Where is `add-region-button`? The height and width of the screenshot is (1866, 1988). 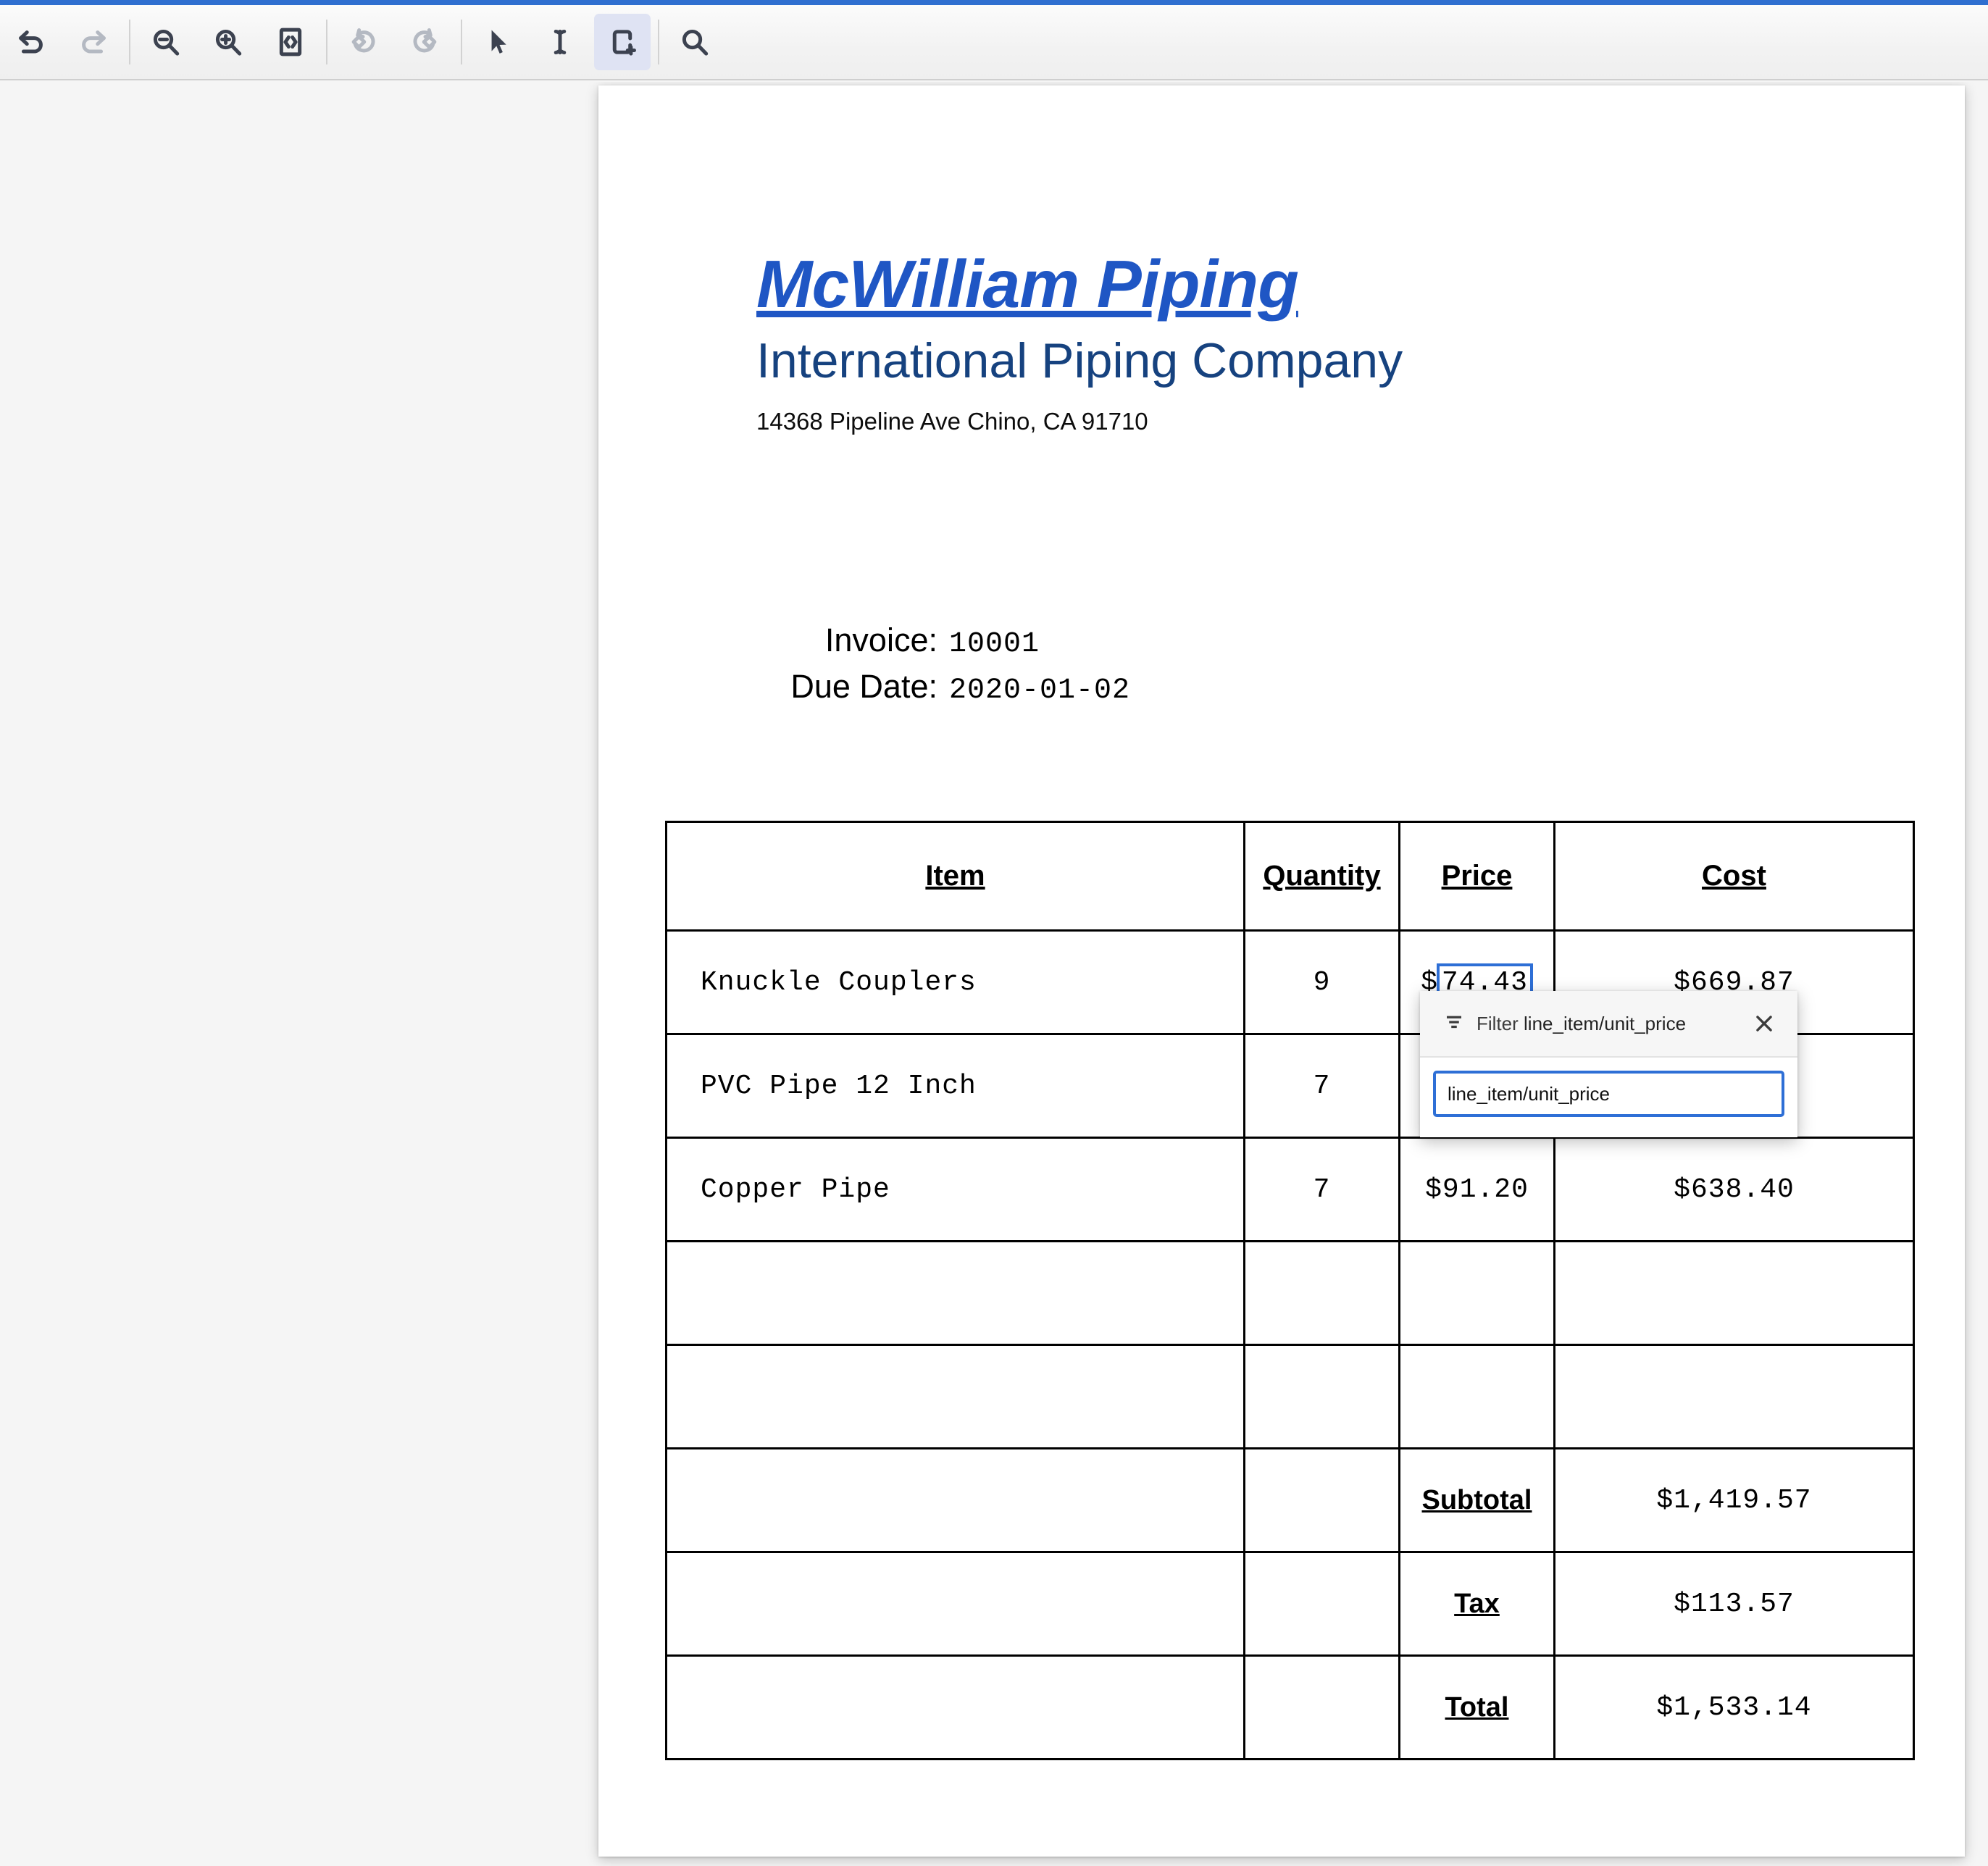
add-region-button is located at coordinates (622, 42).